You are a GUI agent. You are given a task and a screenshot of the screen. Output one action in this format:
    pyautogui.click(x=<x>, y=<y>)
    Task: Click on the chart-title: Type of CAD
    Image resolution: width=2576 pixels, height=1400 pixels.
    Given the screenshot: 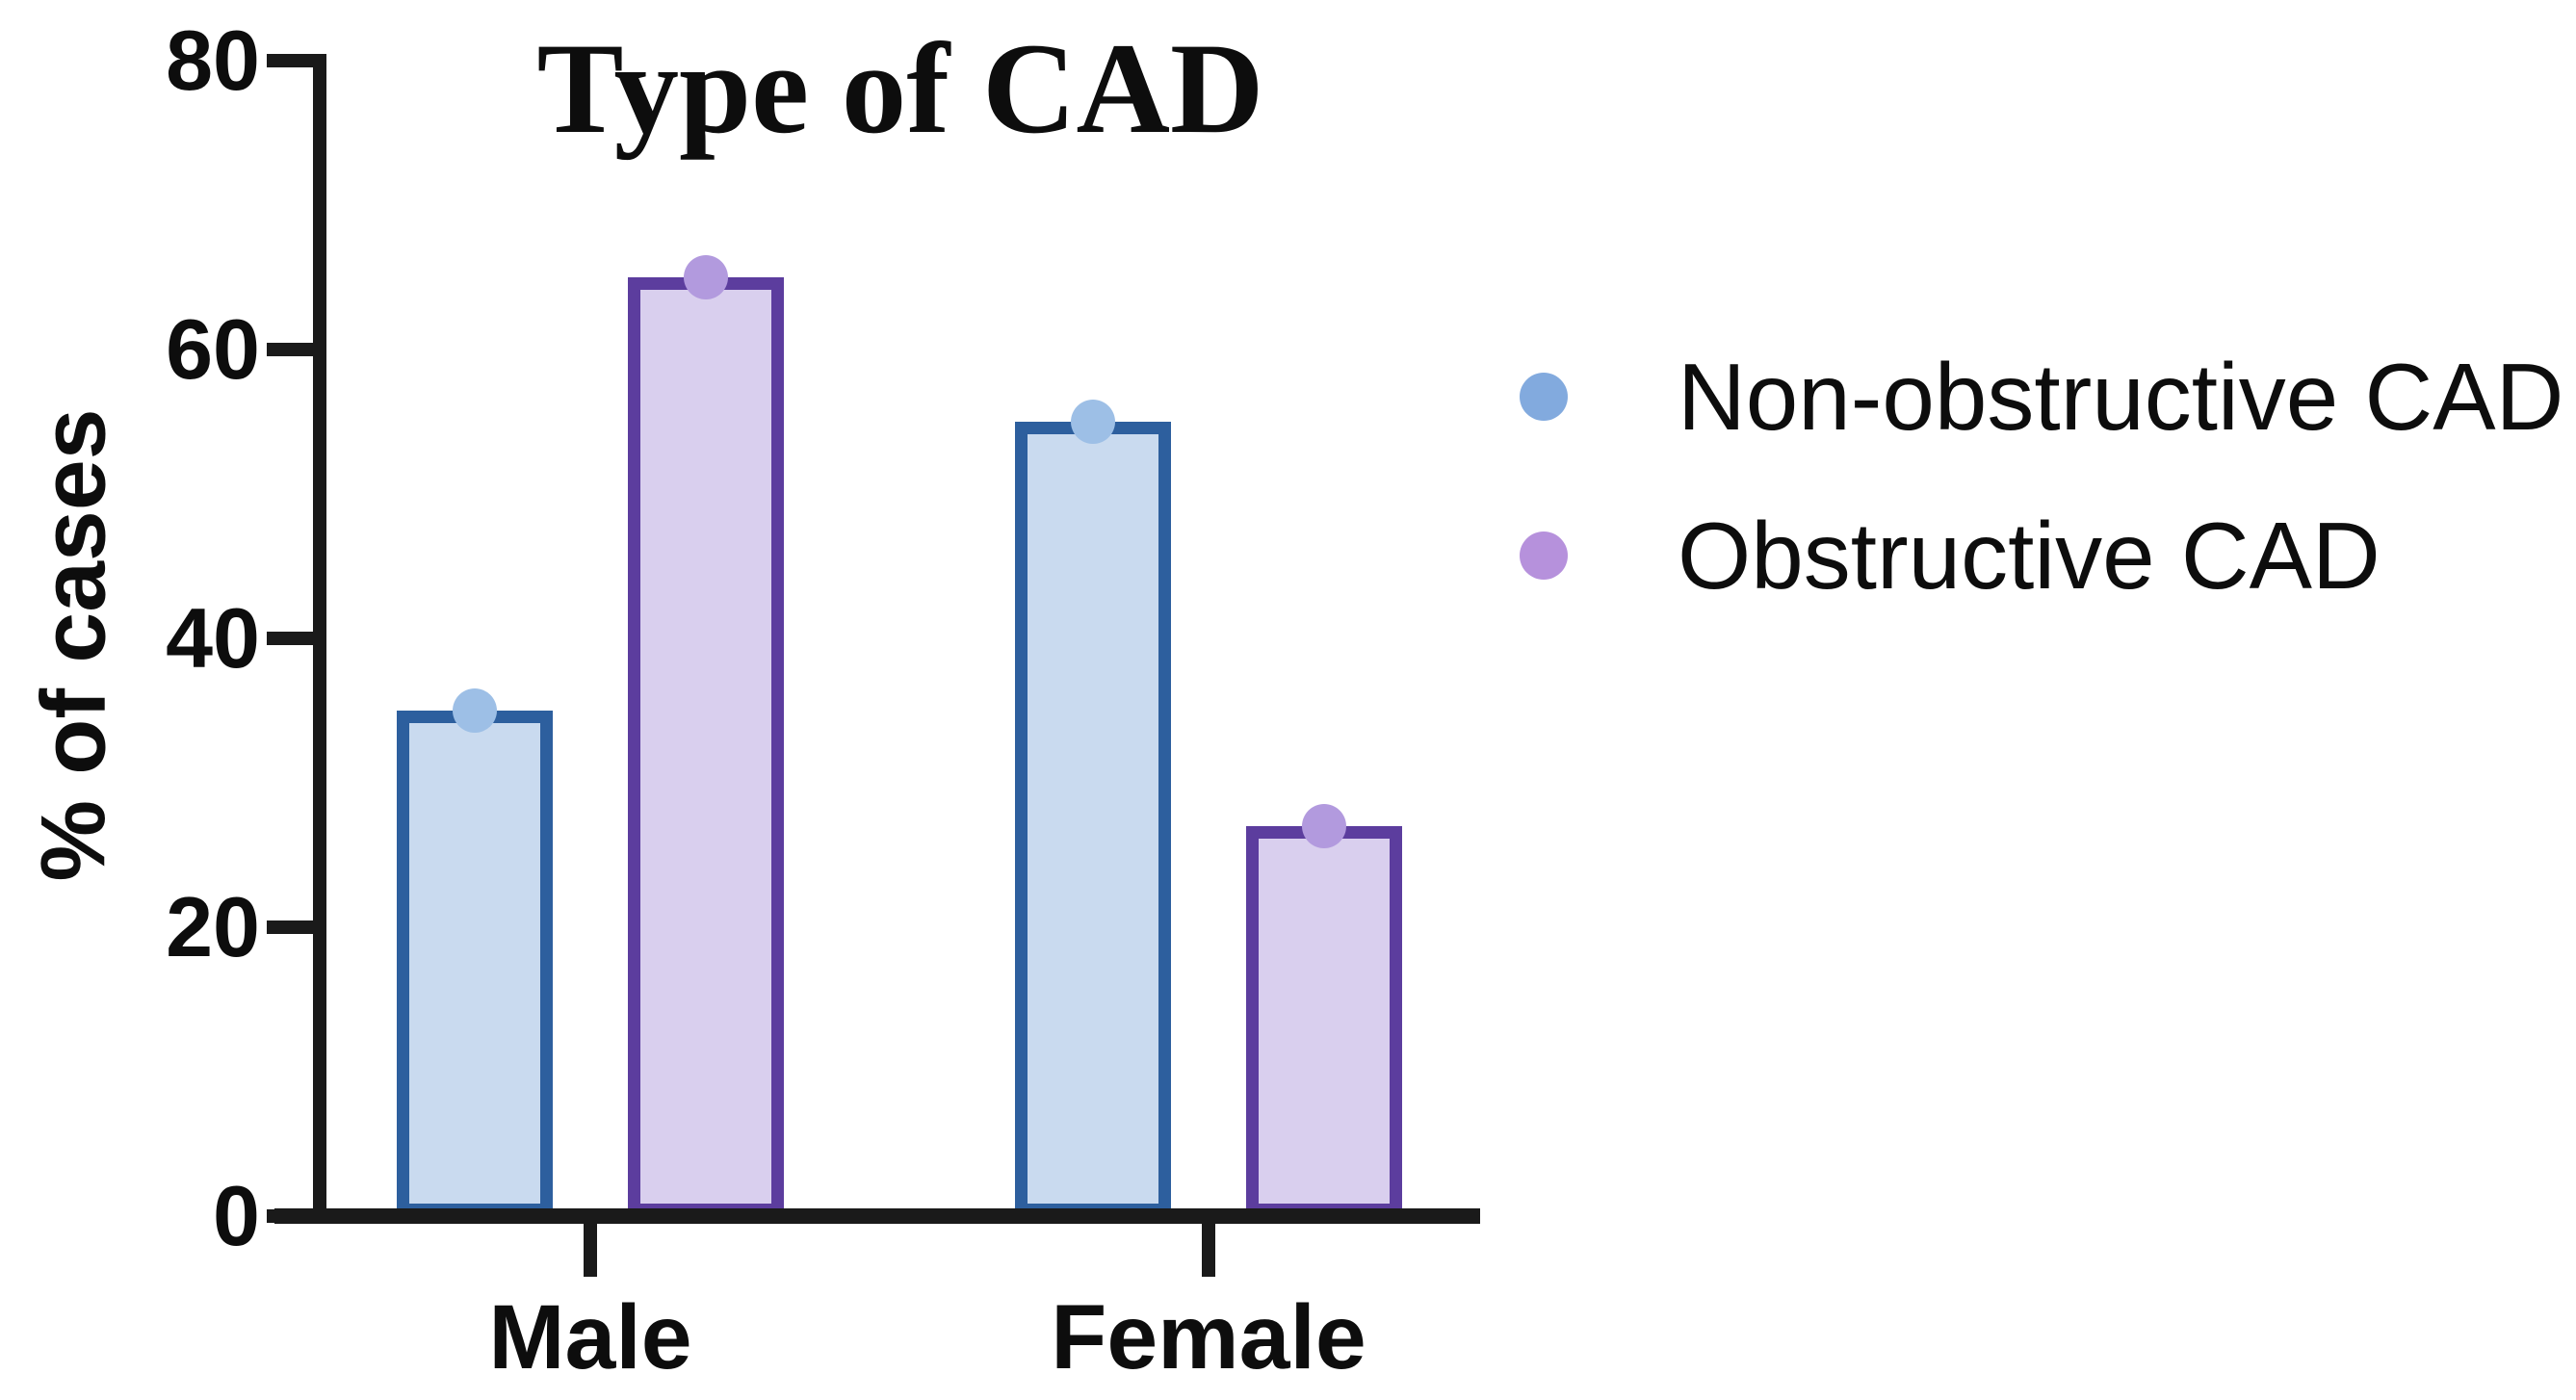 What is the action you would take?
    pyautogui.click(x=900, y=89)
    